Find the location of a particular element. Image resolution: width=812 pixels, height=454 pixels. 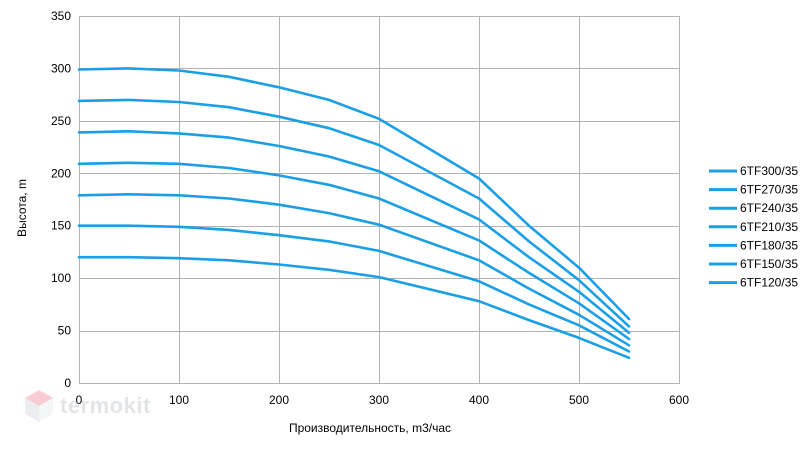

y-tick-labels: 0 50 100 150 200 250 300 350 is located at coordinates (61, 199).